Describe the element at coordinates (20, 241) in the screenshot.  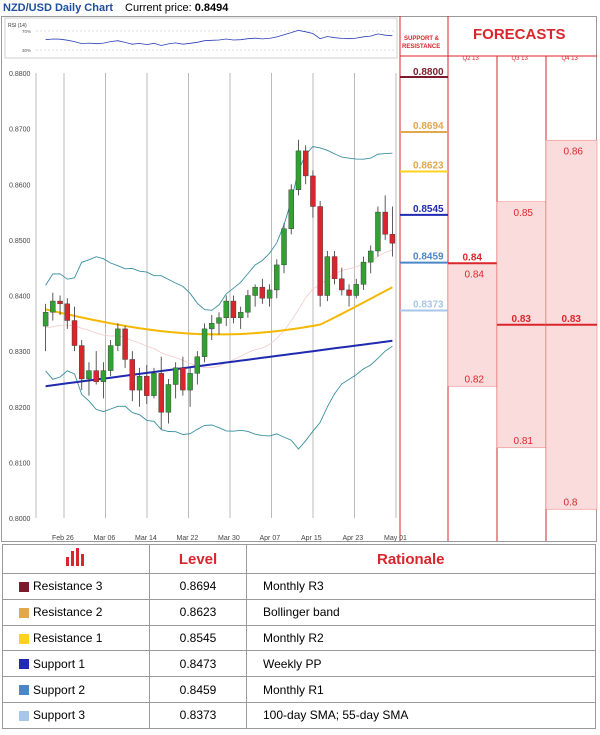
I see `y-tick-label: 0.8500` at that location.